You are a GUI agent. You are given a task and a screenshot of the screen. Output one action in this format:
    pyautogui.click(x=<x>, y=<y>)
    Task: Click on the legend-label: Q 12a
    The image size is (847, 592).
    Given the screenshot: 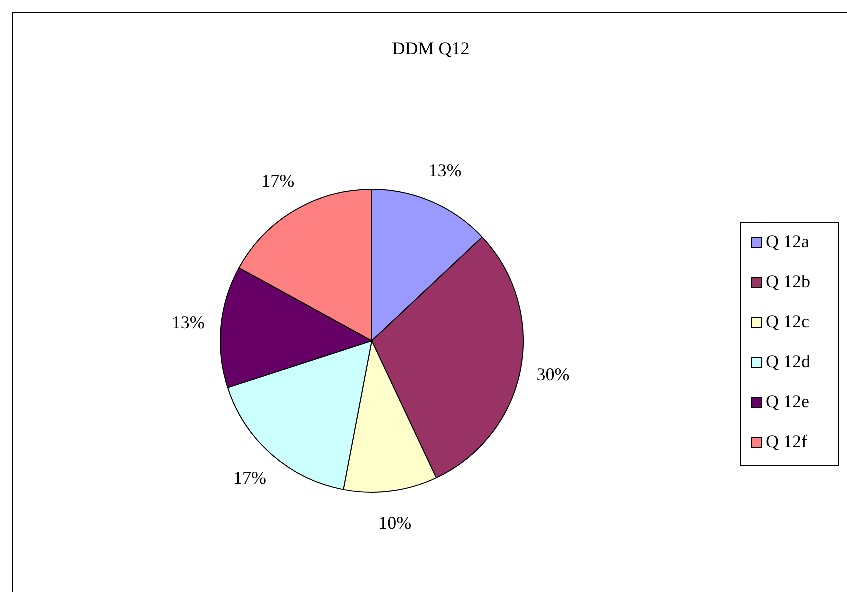 What is the action you would take?
    pyautogui.click(x=788, y=242)
    